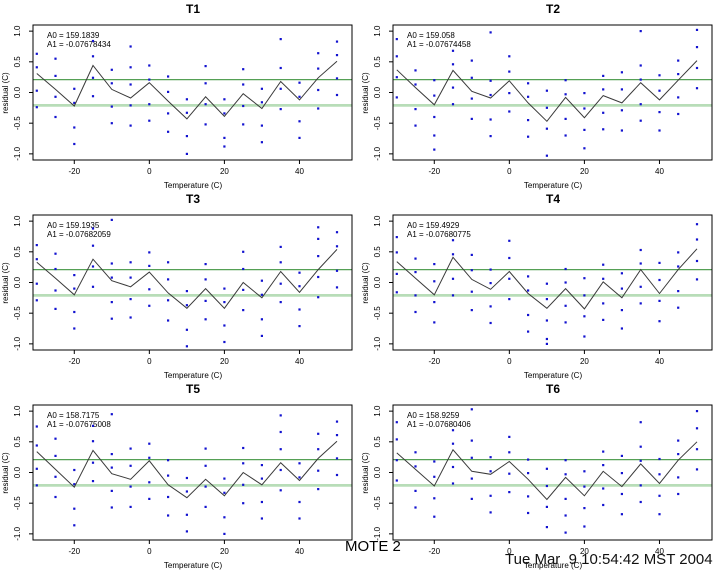  Describe the element at coordinates (431, 35) in the screenshot. I see `annotation-a0: A0 = 159.058` at that location.